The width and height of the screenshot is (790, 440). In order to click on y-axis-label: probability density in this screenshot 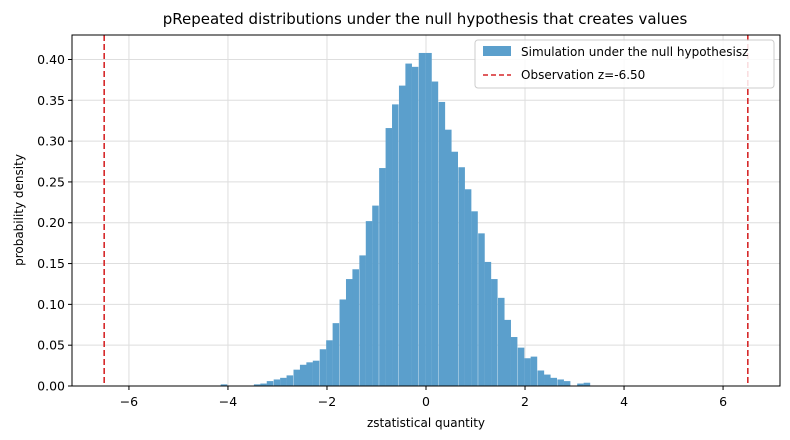, I will do `click(19, 210)`.